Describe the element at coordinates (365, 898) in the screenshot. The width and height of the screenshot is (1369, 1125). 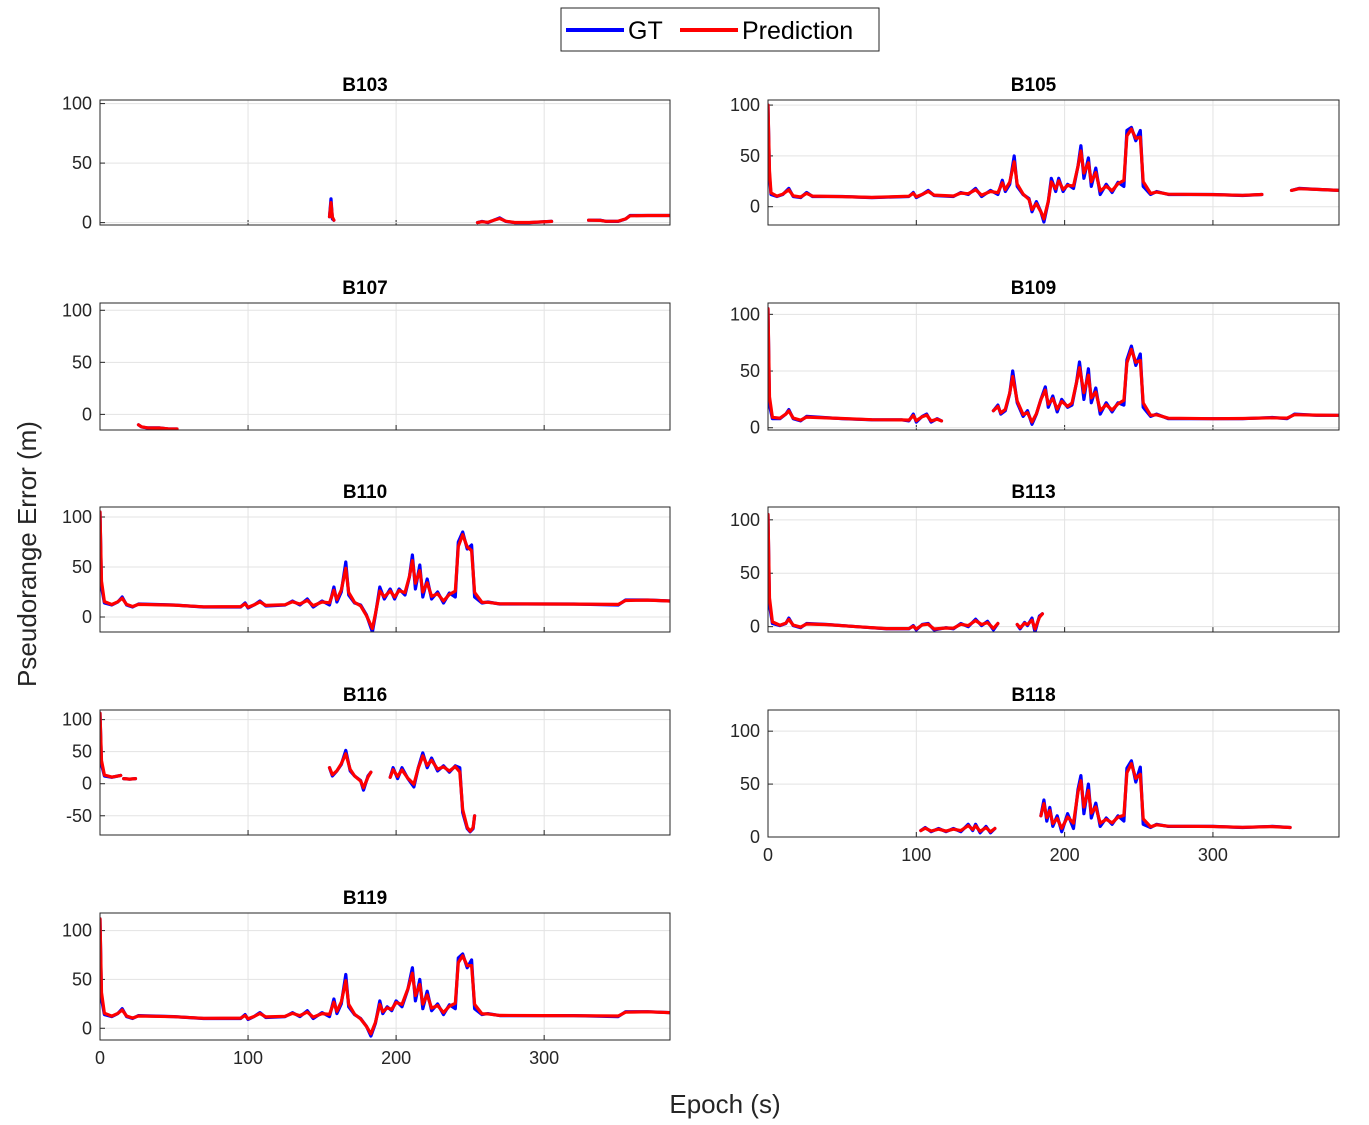
I see `panel-title: B119` at that location.